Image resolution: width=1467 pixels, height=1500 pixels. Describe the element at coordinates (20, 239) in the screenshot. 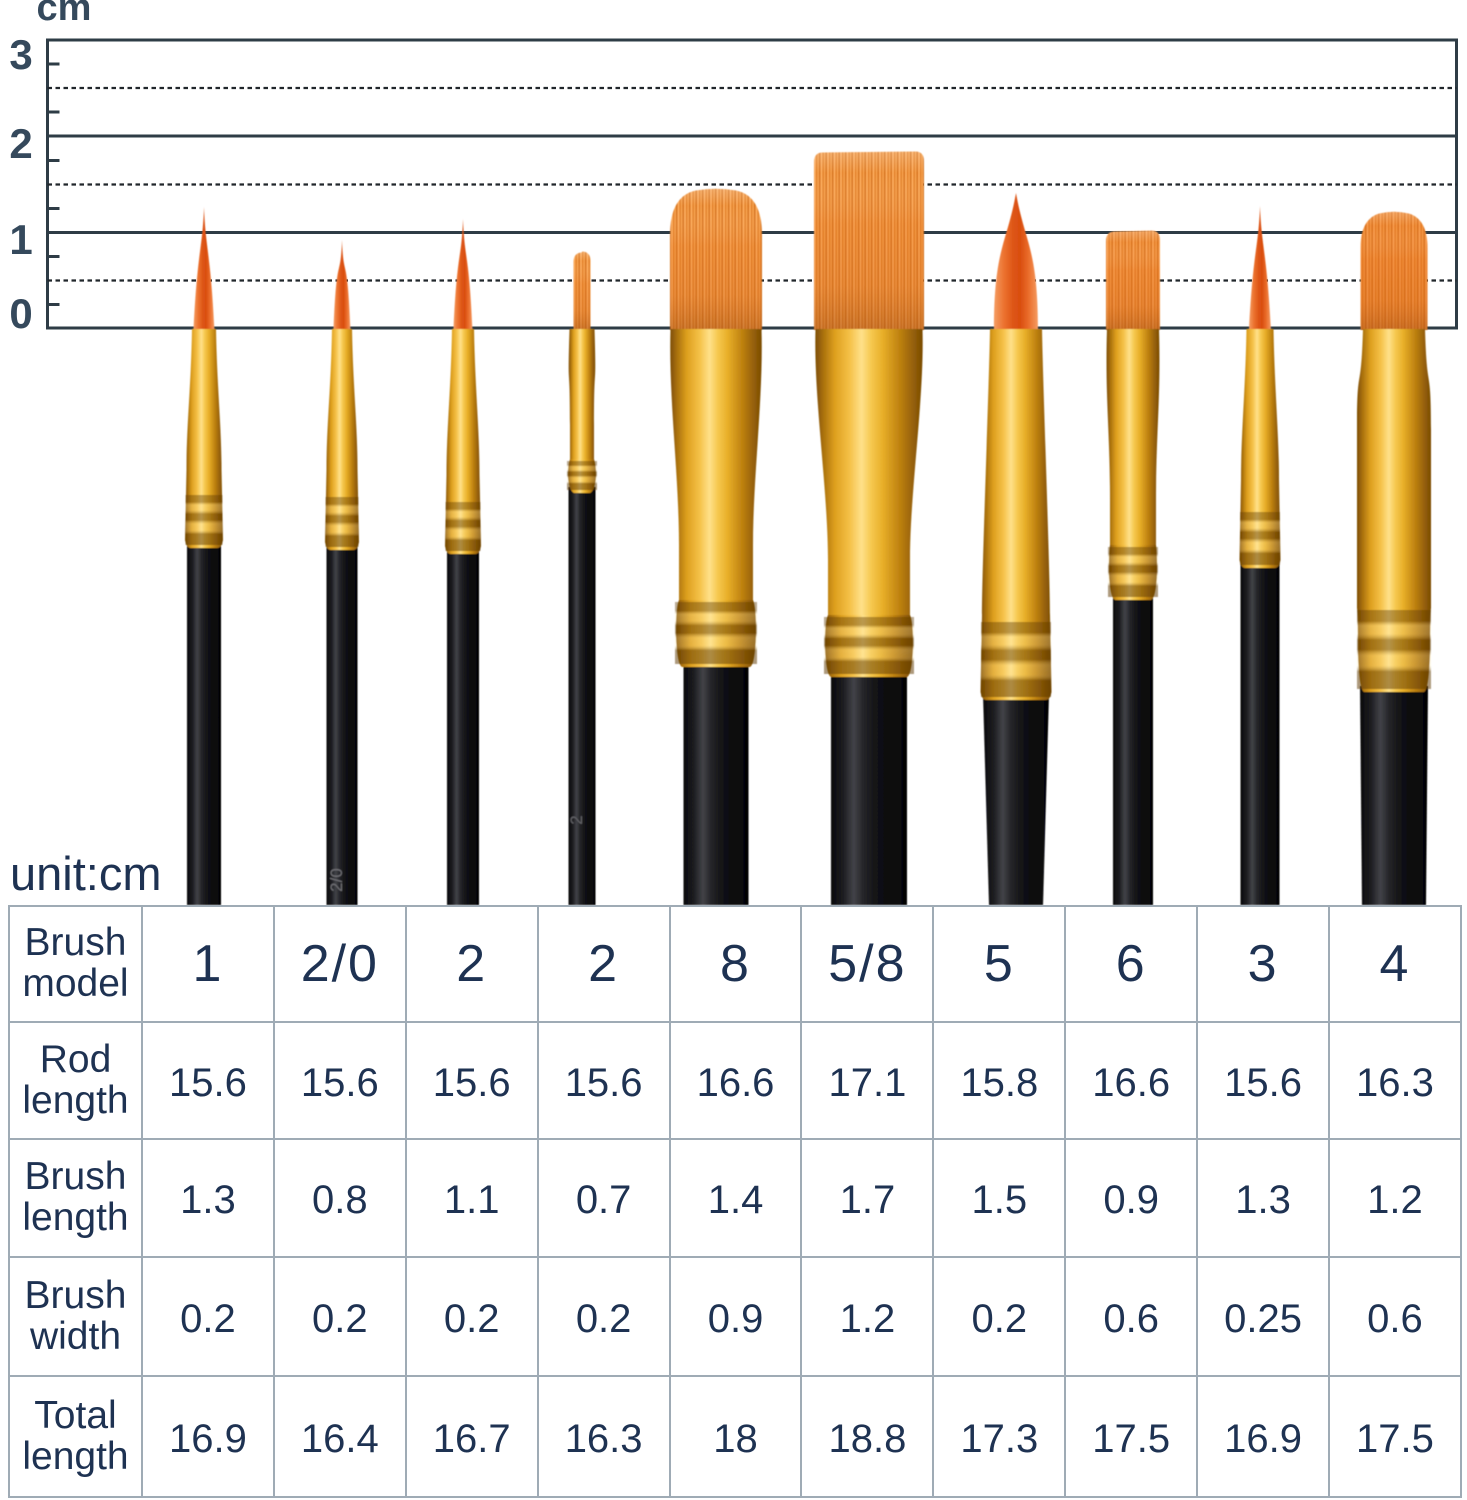

I see `svg-text: 1` at that location.